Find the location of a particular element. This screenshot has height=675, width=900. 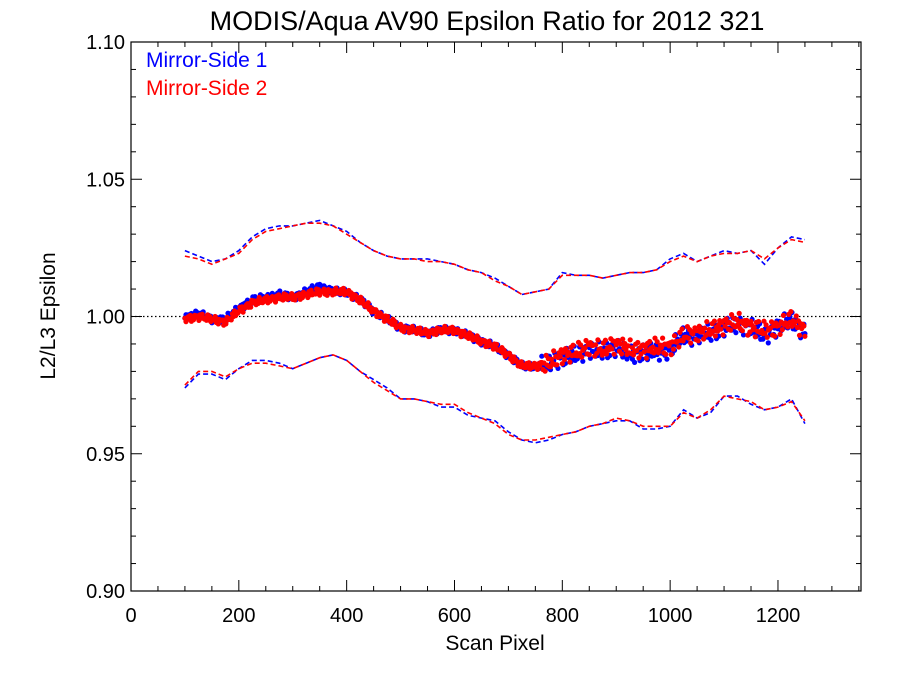

x-tick-label: 800 is located at coordinates (562, 616).